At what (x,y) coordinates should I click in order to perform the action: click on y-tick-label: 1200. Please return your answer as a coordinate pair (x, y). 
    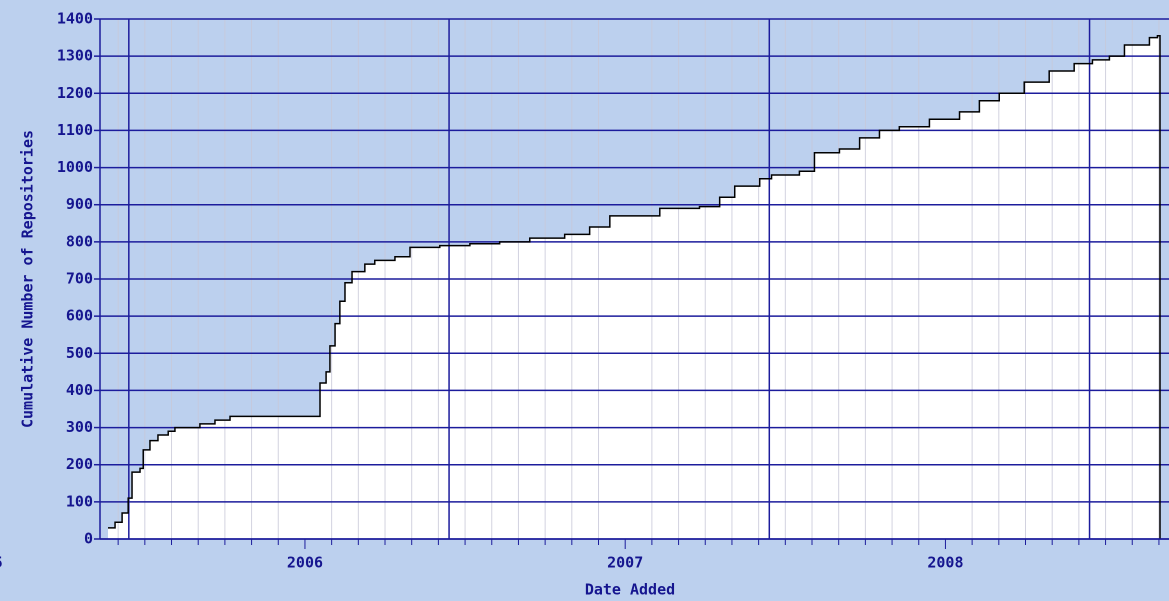
    Looking at the image, I should click on (75, 93).